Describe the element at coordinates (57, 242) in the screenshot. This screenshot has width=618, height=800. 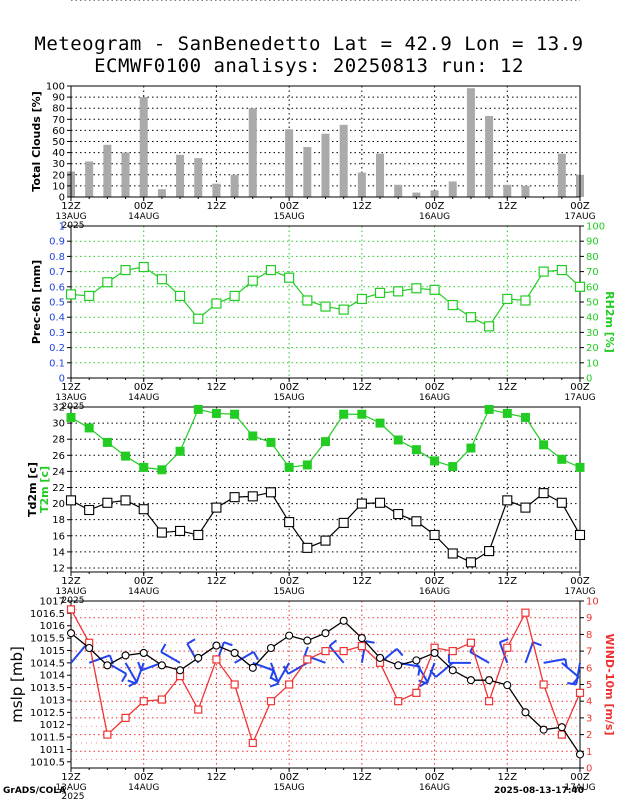
I see `prec-y-tick-label: 0.9` at that location.